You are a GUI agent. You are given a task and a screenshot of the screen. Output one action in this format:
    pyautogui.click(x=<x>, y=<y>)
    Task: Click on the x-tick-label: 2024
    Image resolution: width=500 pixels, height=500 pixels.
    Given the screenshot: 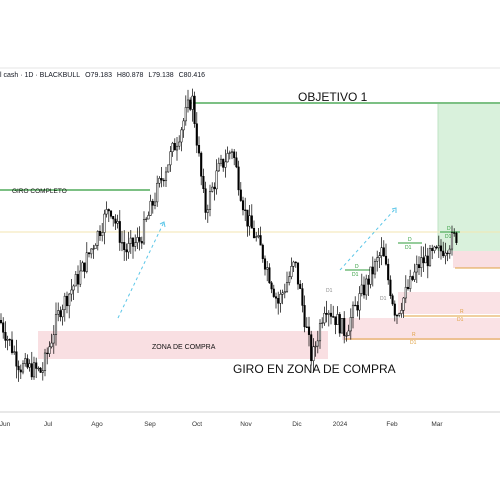 What is the action you would take?
    pyautogui.click(x=340, y=424)
    